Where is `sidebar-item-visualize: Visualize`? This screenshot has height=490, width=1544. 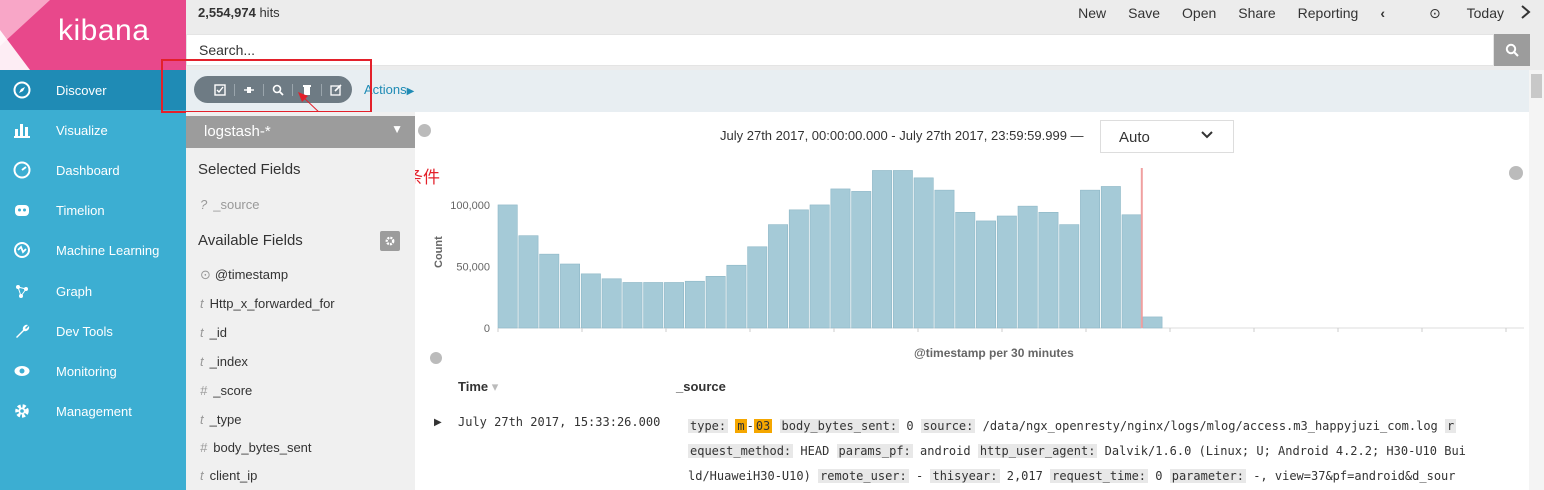 sidebar-item-visualize: Visualize is located at coordinates (93, 130).